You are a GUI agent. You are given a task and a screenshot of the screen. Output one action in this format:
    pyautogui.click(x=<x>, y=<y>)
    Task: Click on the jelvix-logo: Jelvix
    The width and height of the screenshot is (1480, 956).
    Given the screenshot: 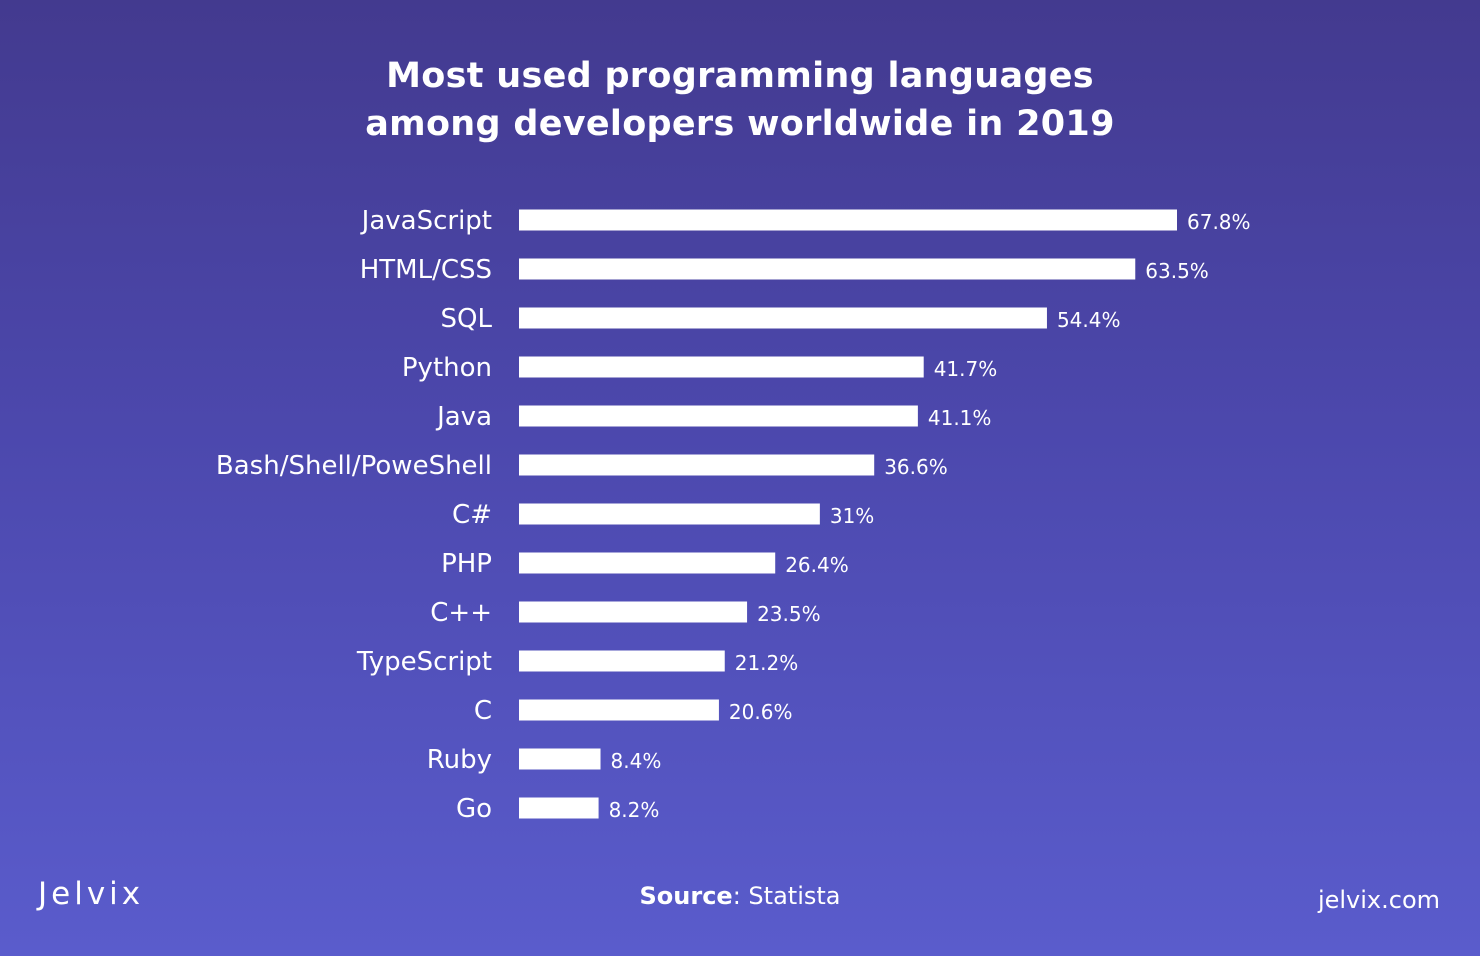 What is the action you would take?
    pyautogui.click(x=91, y=894)
    